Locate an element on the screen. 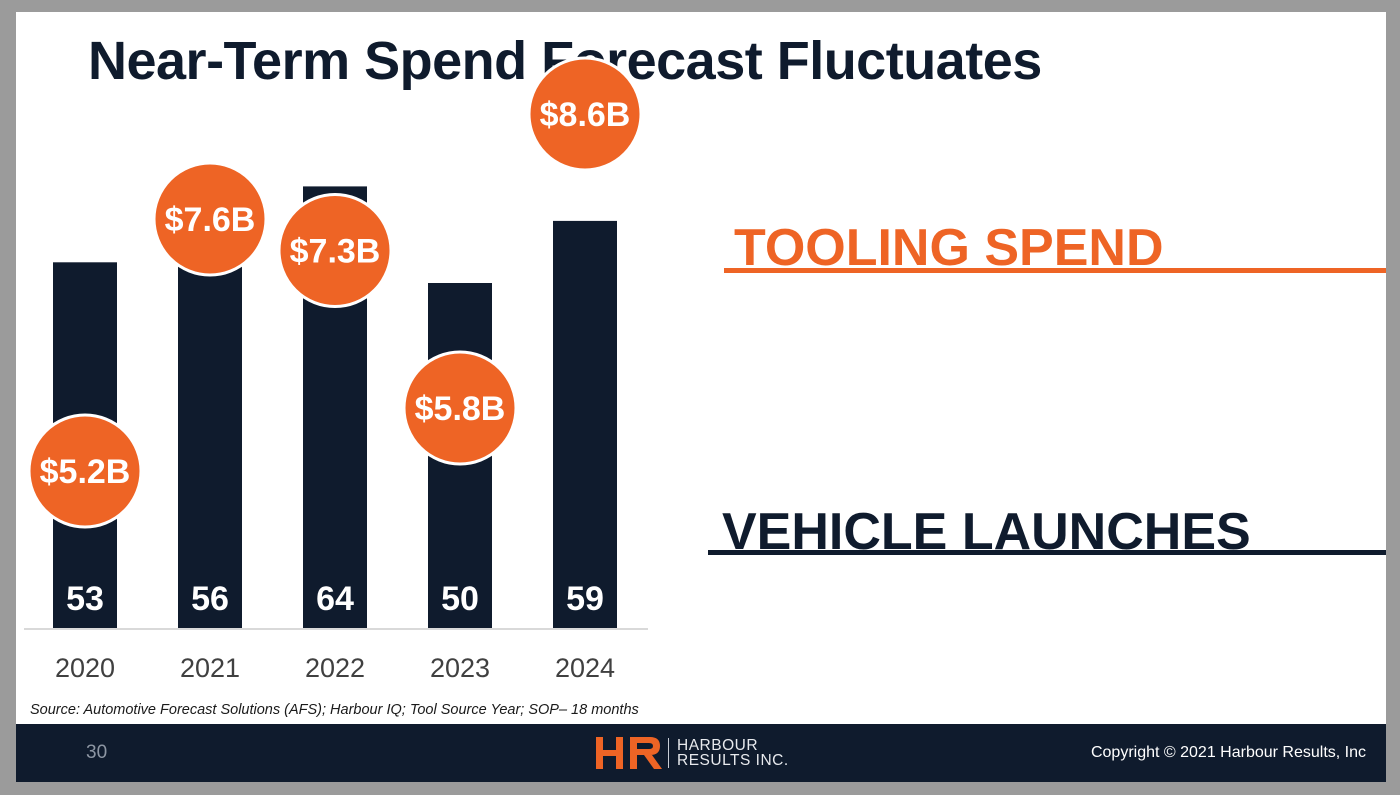  spend-bubble-2024 is located at coordinates (585, 114).